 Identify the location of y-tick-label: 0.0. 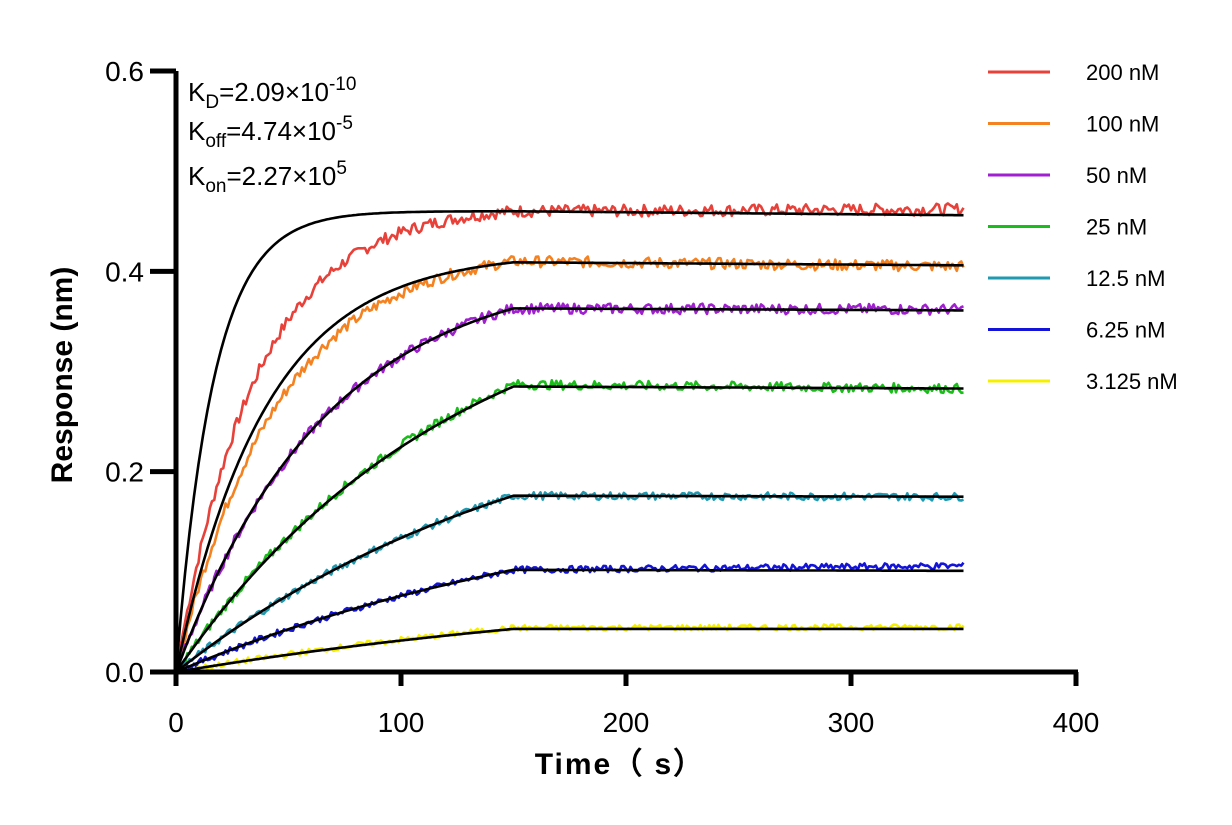
(124, 672).